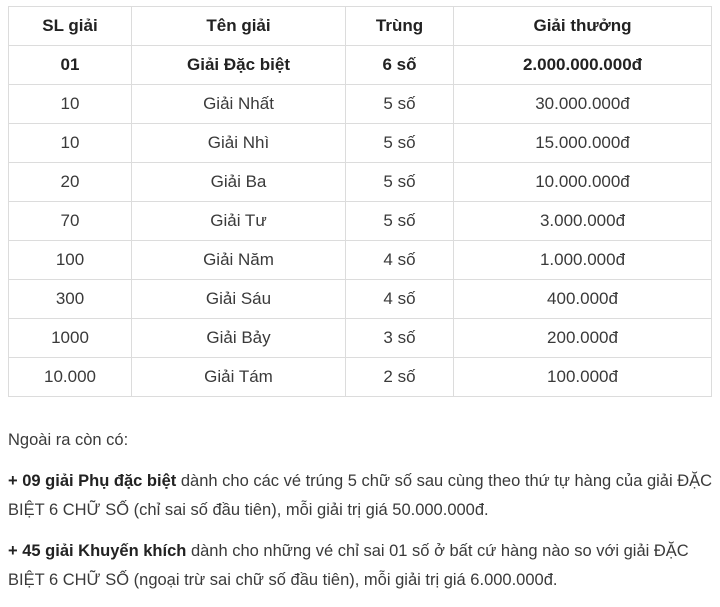 The height and width of the screenshot is (607, 720). What do you see at coordinates (92, 481) in the screenshot?
I see `note-sub-special-title: + 09 giải Phụ đặc biệt` at bounding box center [92, 481].